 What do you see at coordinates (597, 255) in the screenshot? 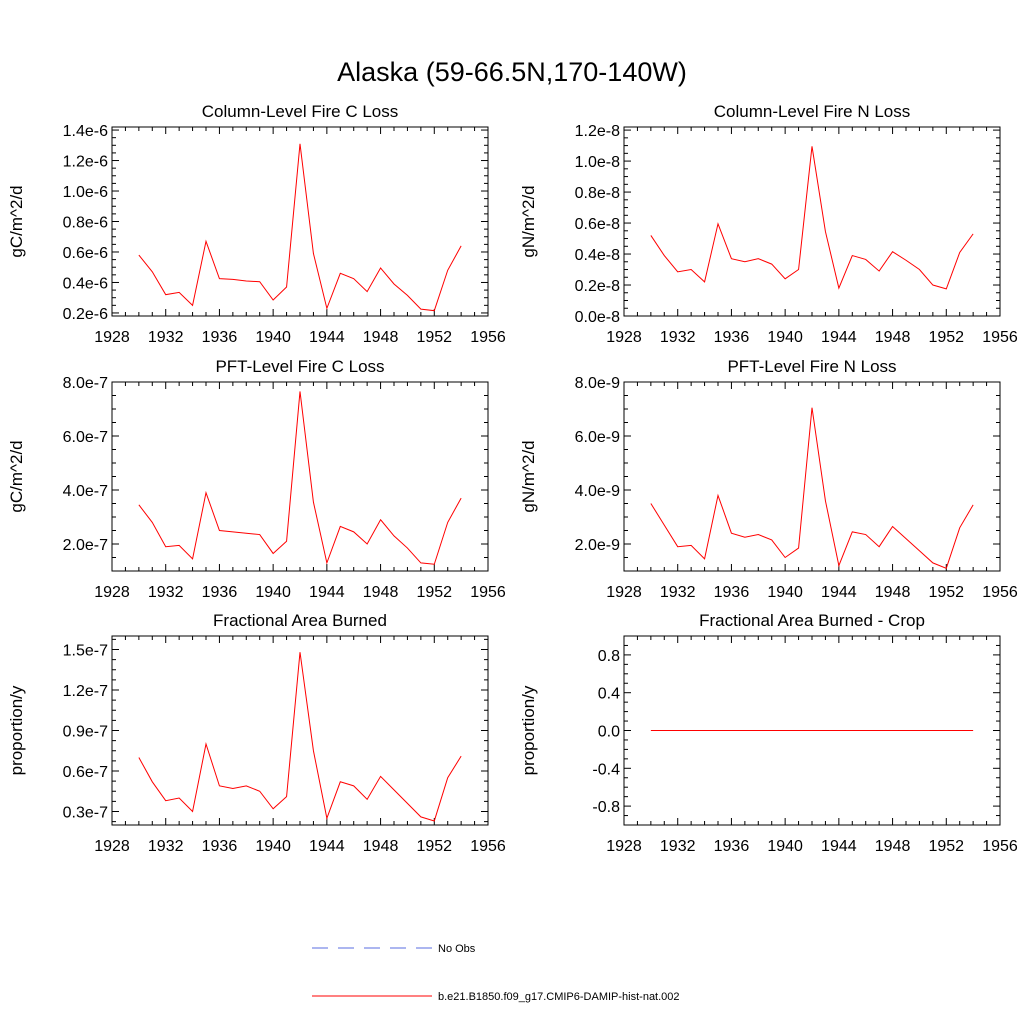
I see `y-tick-label: 0.4e-8` at bounding box center [597, 255].